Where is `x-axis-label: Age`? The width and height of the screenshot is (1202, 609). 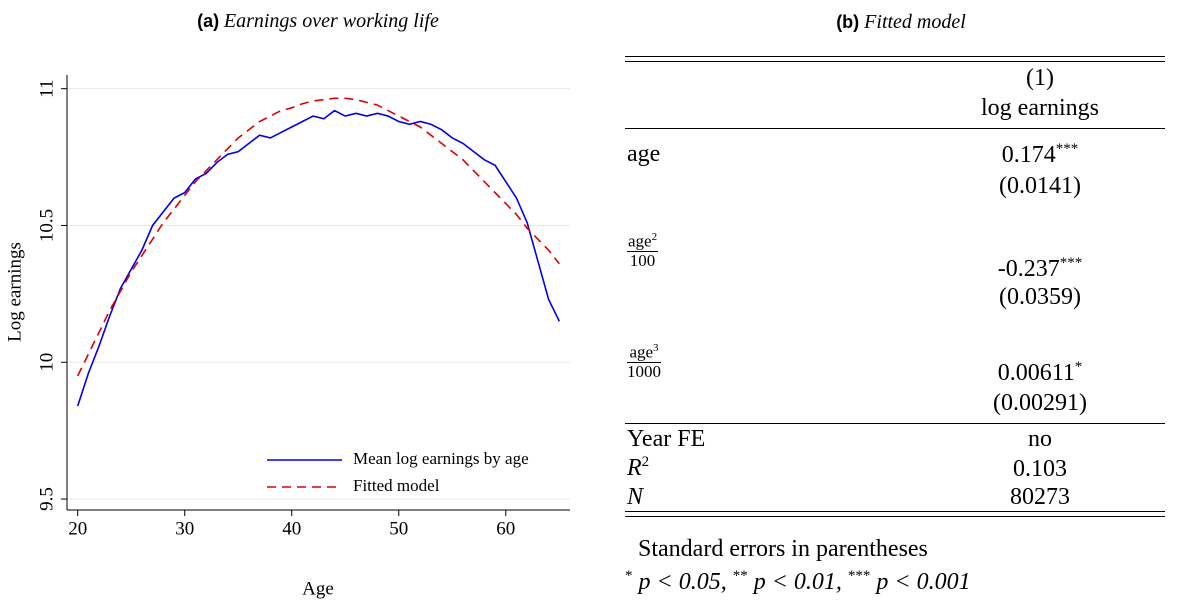
x-axis-label: Age is located at coordinates (318, 588).